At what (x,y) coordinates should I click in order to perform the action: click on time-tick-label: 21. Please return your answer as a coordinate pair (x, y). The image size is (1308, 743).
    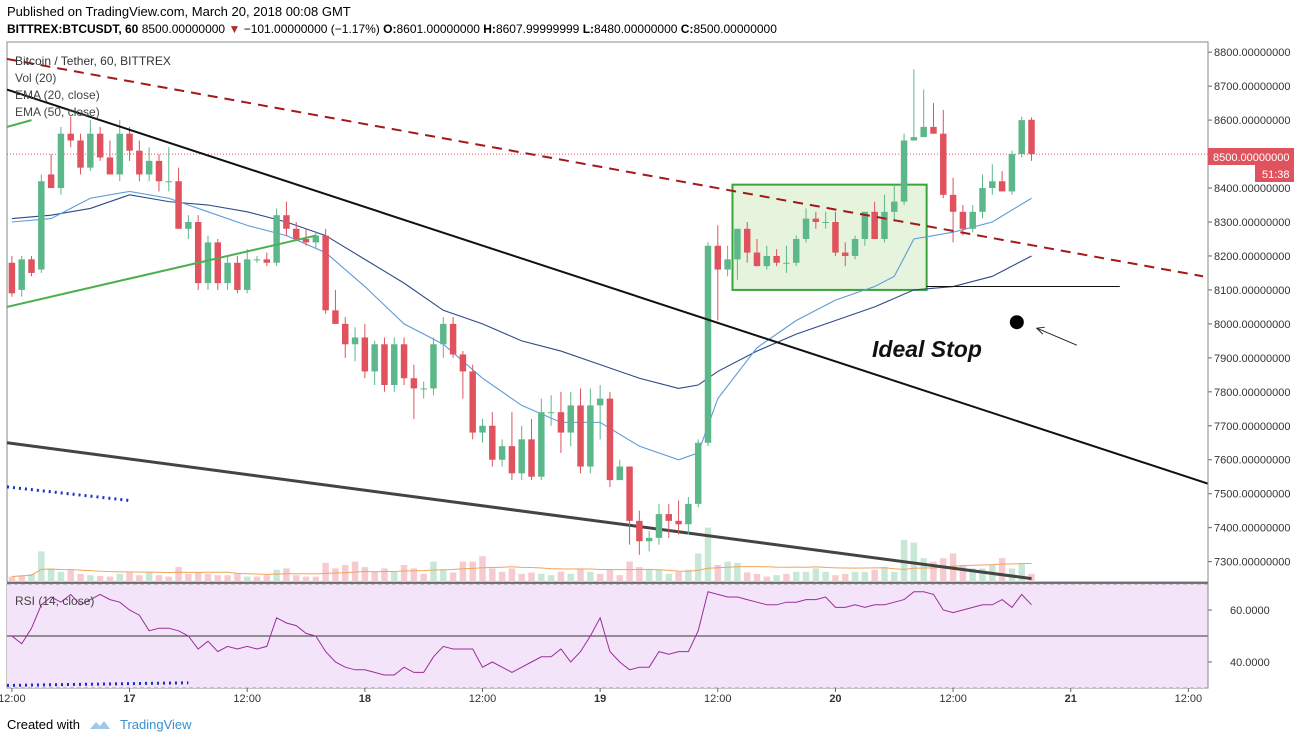
    Looking at the image, I should click on (1071, 699).